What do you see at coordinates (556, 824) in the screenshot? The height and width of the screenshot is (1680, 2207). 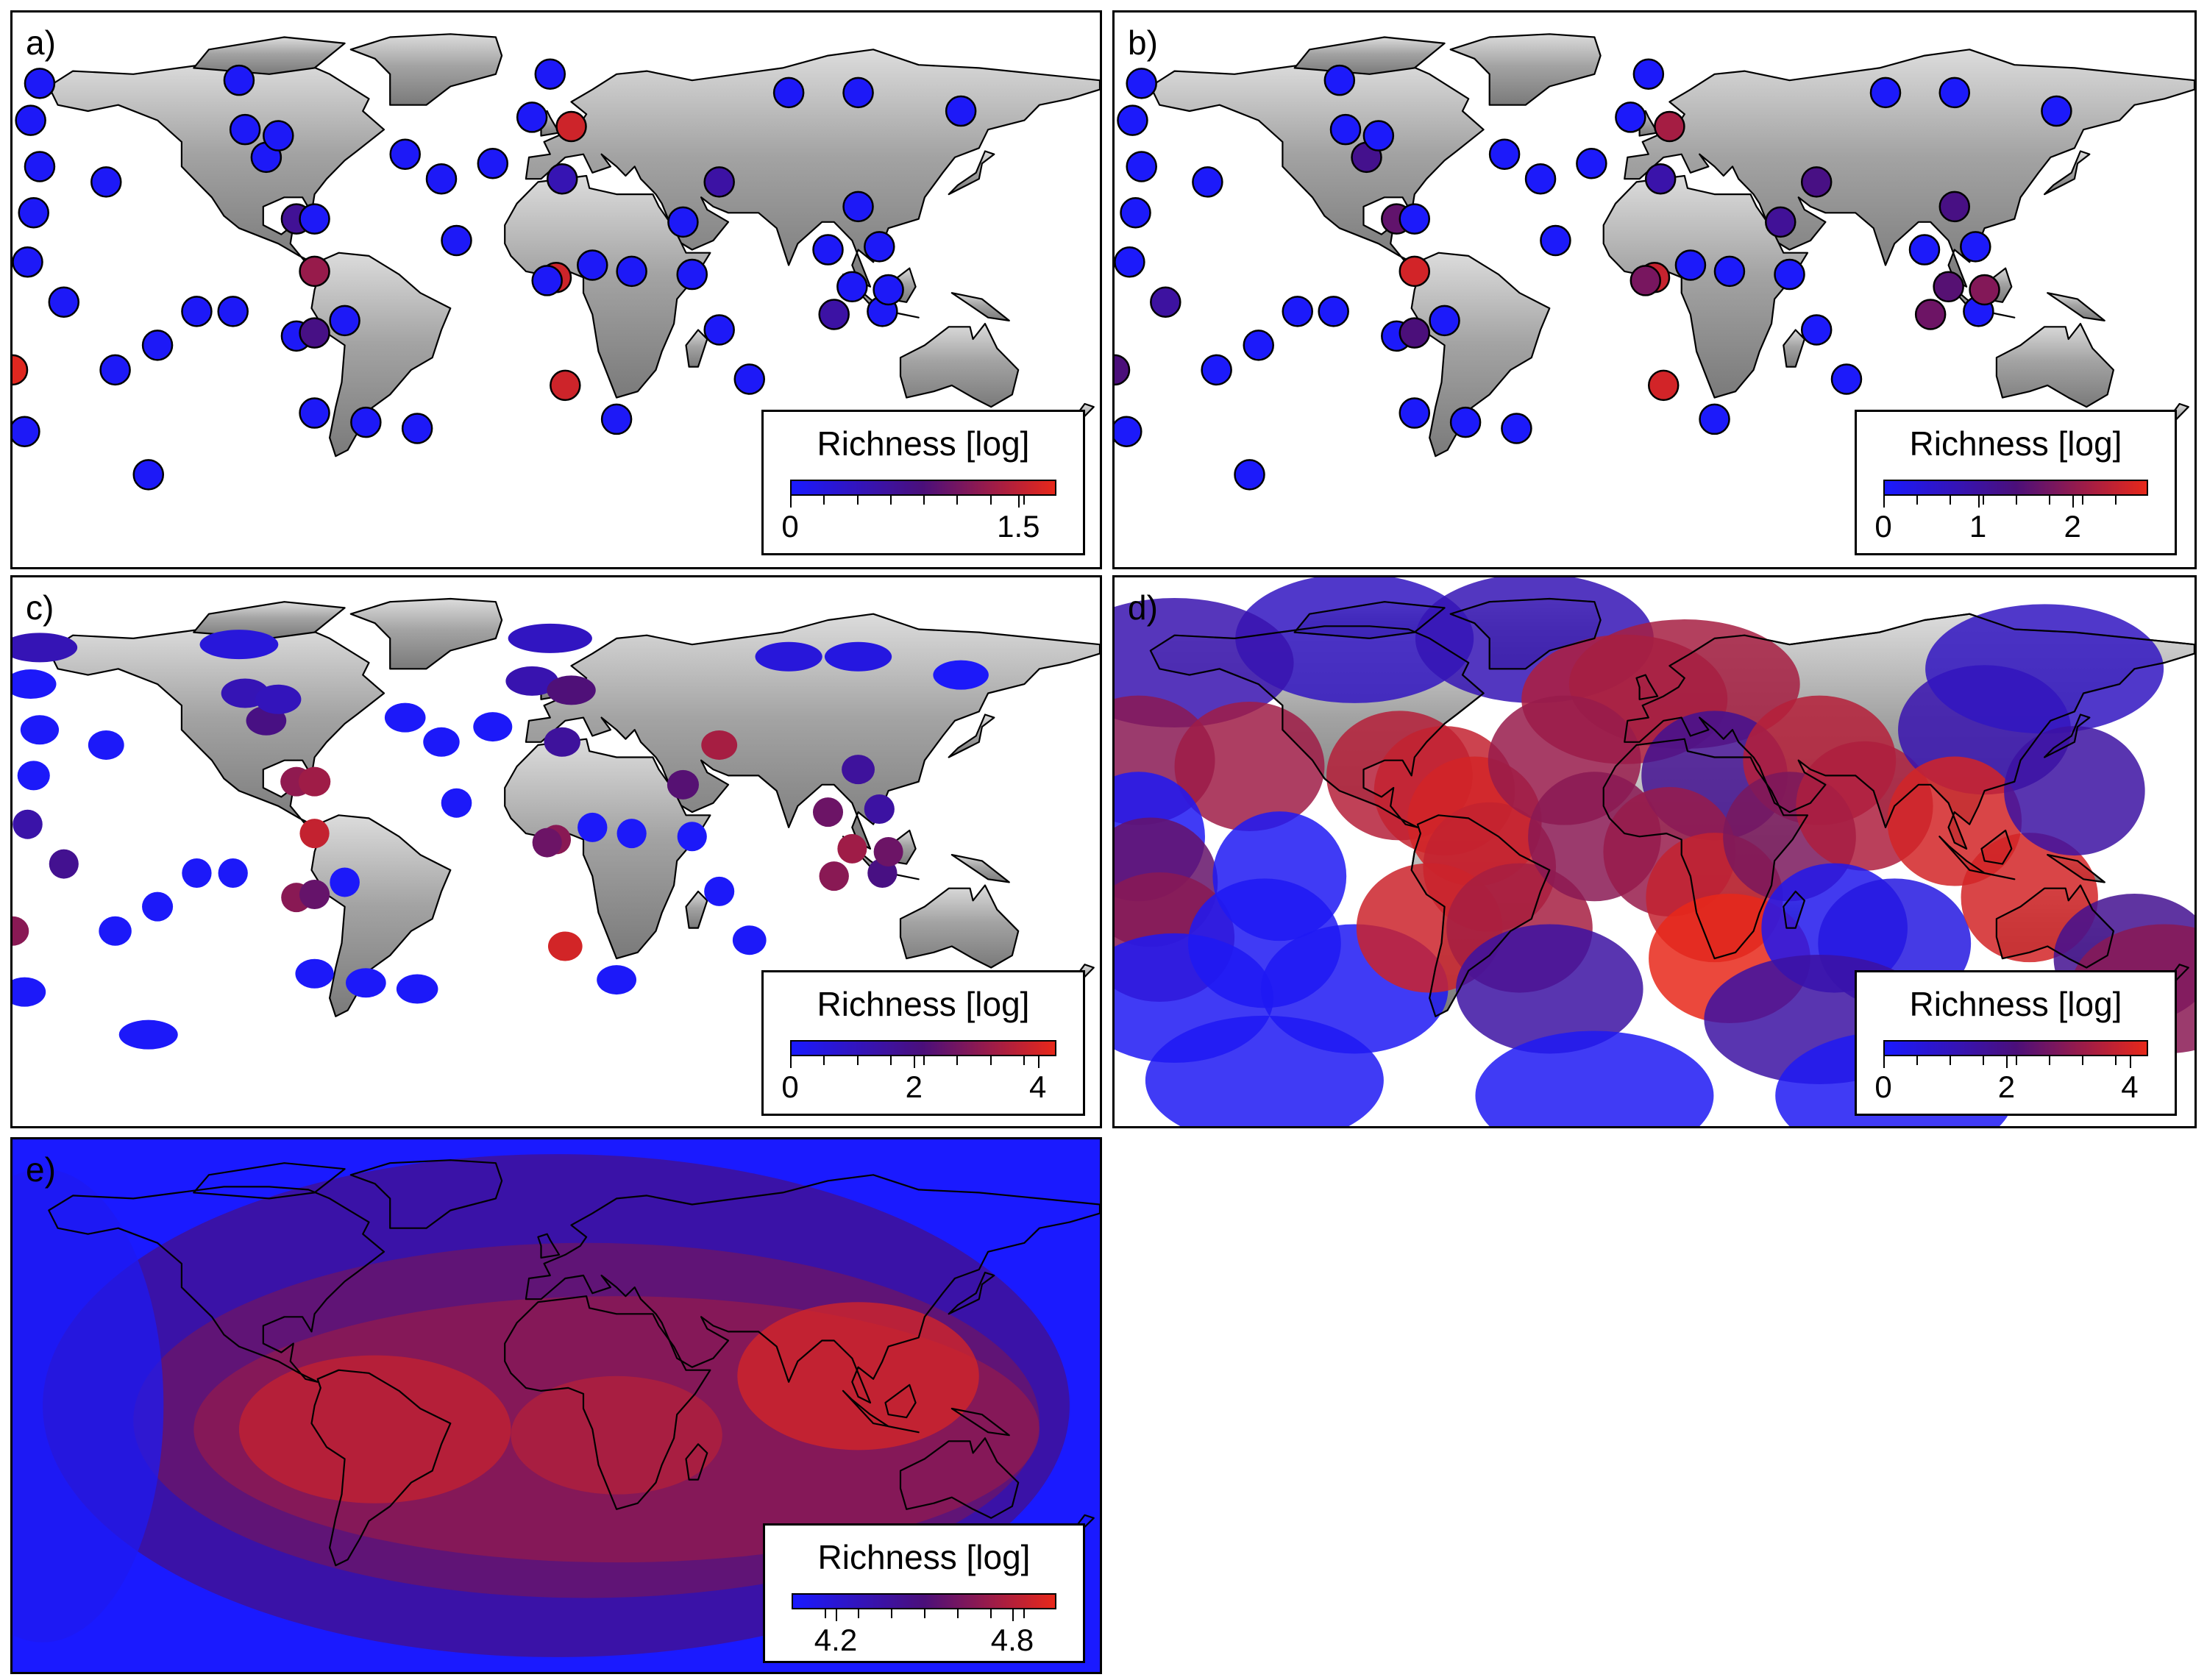 I see `map-c` at bounding box center [556, 824].